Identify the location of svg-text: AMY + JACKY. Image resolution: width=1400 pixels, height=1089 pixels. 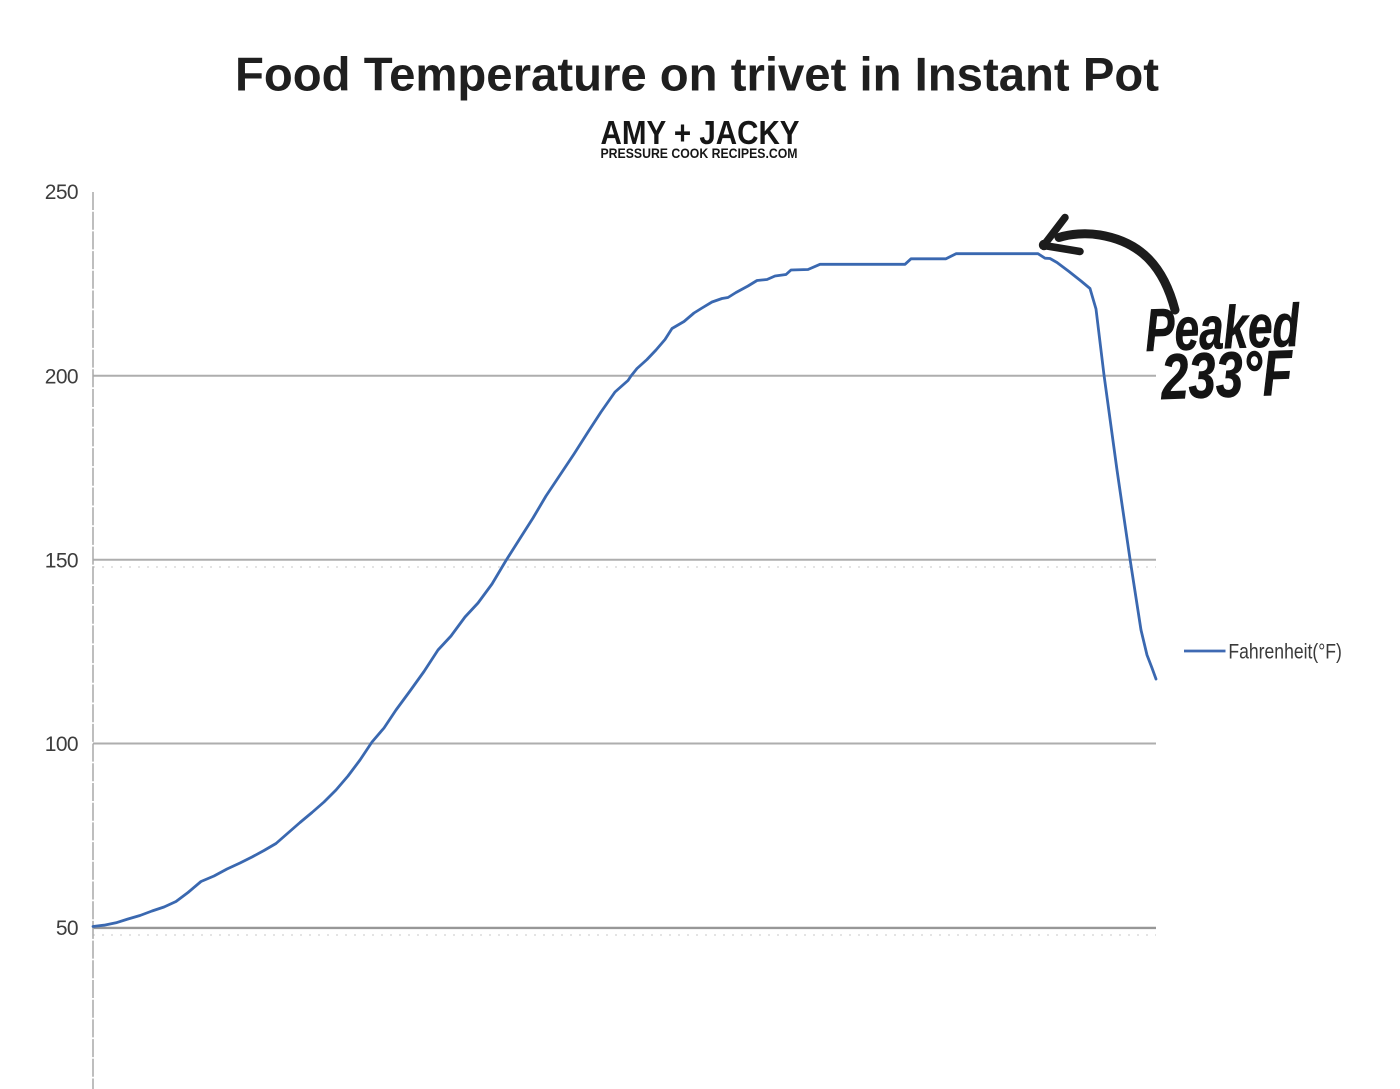
(700, 132).